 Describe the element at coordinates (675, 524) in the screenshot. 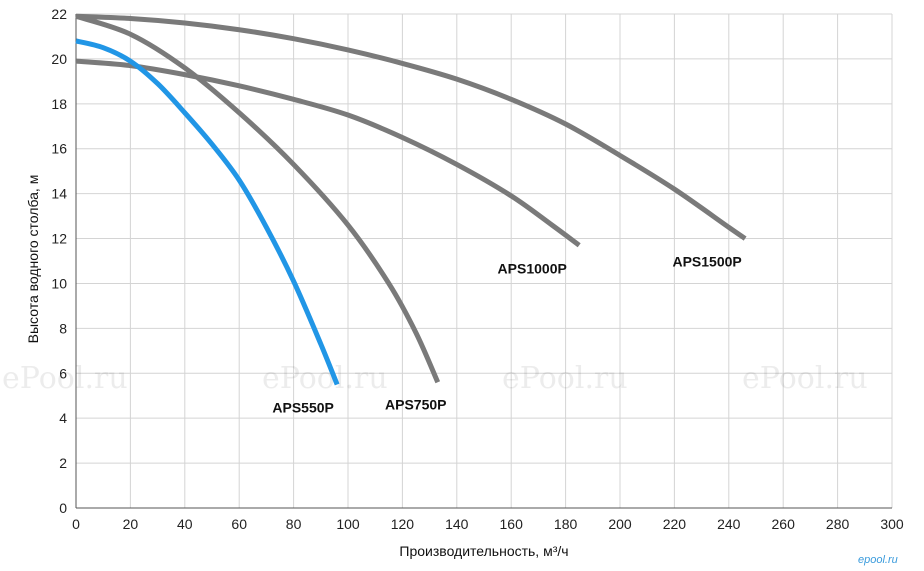

I see `x-tick-label: 220` at that location.